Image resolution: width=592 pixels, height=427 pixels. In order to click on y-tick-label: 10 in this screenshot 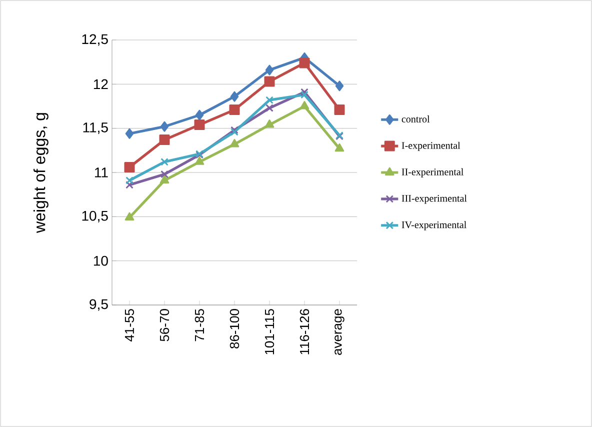, I will do `click(101, 261)`.